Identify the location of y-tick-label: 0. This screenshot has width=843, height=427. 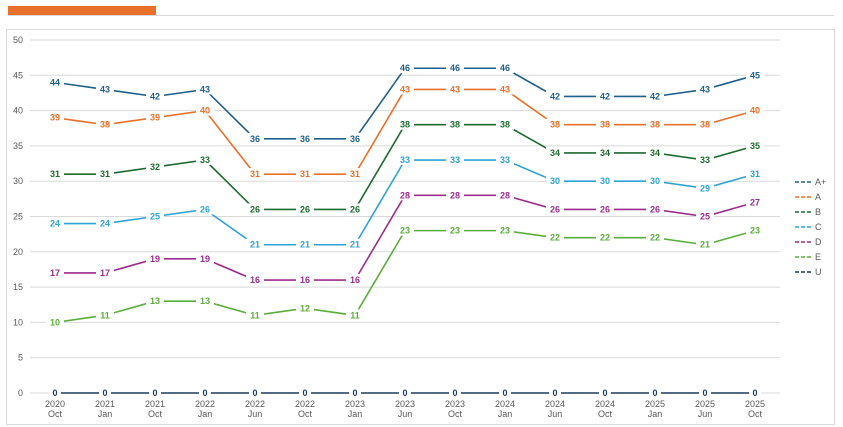
(20, 393).